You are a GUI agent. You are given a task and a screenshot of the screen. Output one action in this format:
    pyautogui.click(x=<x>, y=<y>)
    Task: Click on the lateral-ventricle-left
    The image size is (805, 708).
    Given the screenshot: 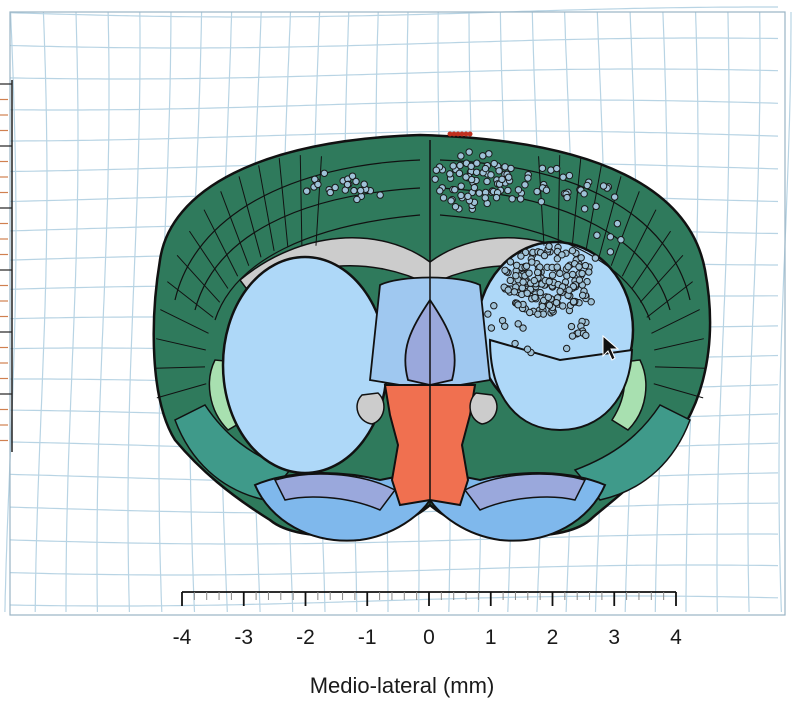 What is the action you would take?
    pyautogui.click(x=370, y=408)
    